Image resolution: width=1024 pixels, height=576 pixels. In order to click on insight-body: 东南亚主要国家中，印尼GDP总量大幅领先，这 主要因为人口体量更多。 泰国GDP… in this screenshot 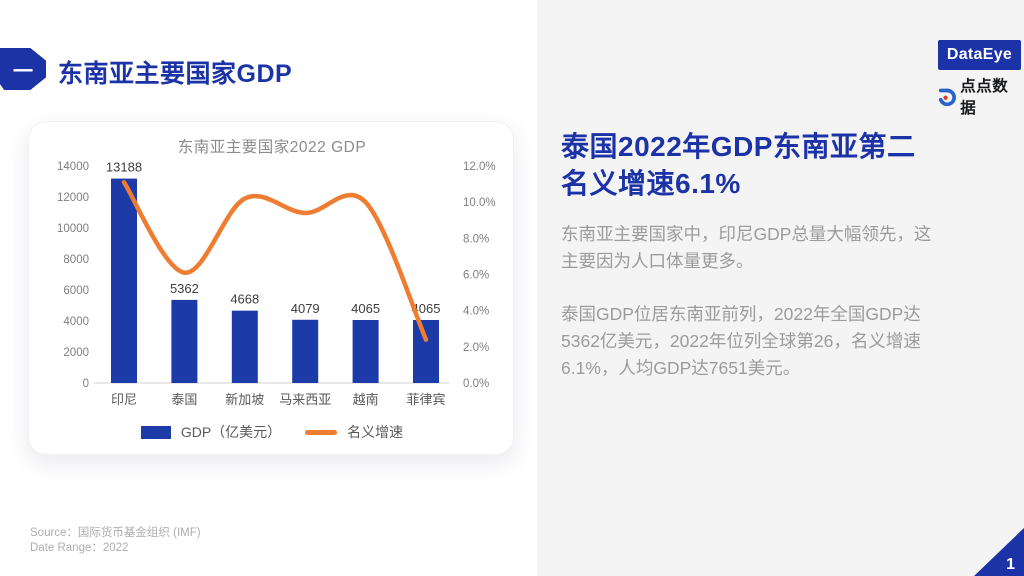, I will do `click(786, 314)`.